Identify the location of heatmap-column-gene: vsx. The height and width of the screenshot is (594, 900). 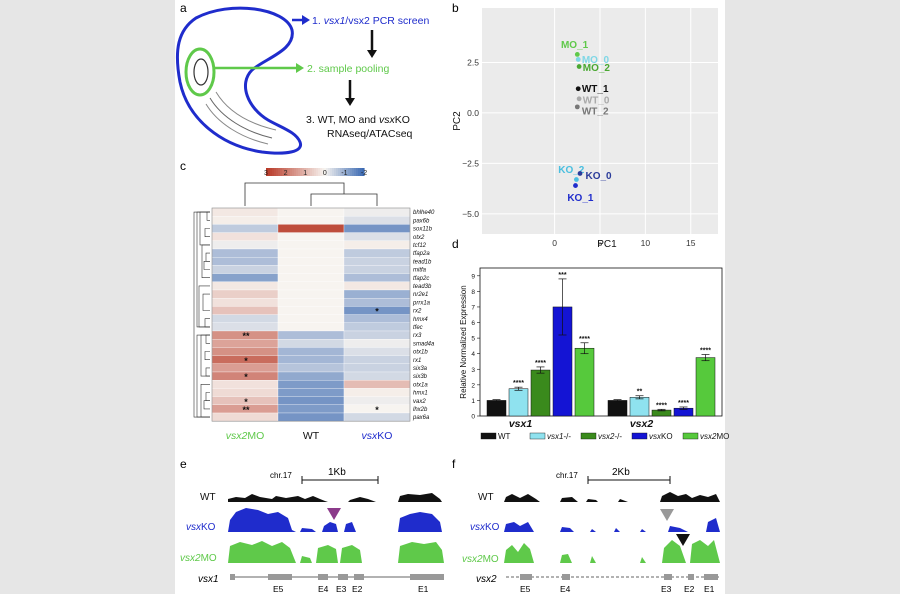
(370, 436).